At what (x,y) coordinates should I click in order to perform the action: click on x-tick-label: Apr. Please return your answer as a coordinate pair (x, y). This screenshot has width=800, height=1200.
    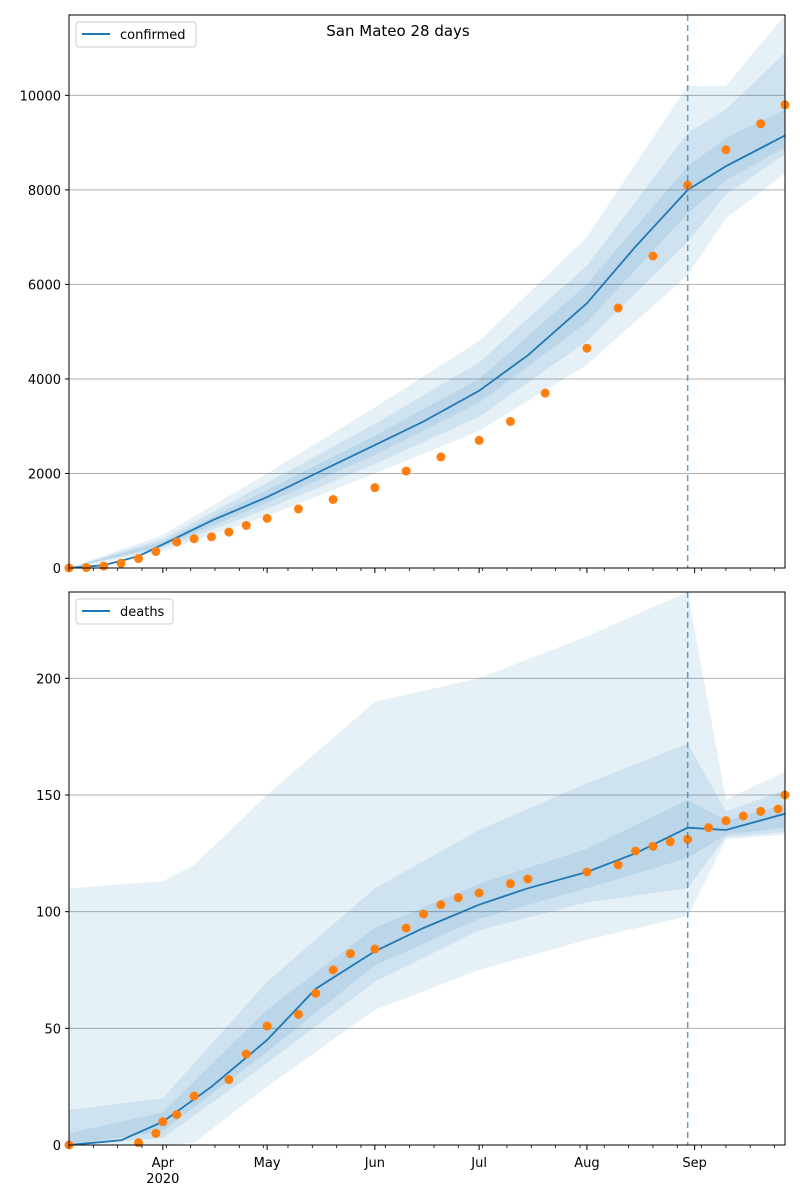
    Looking at the image, I should click on (163, 1163).